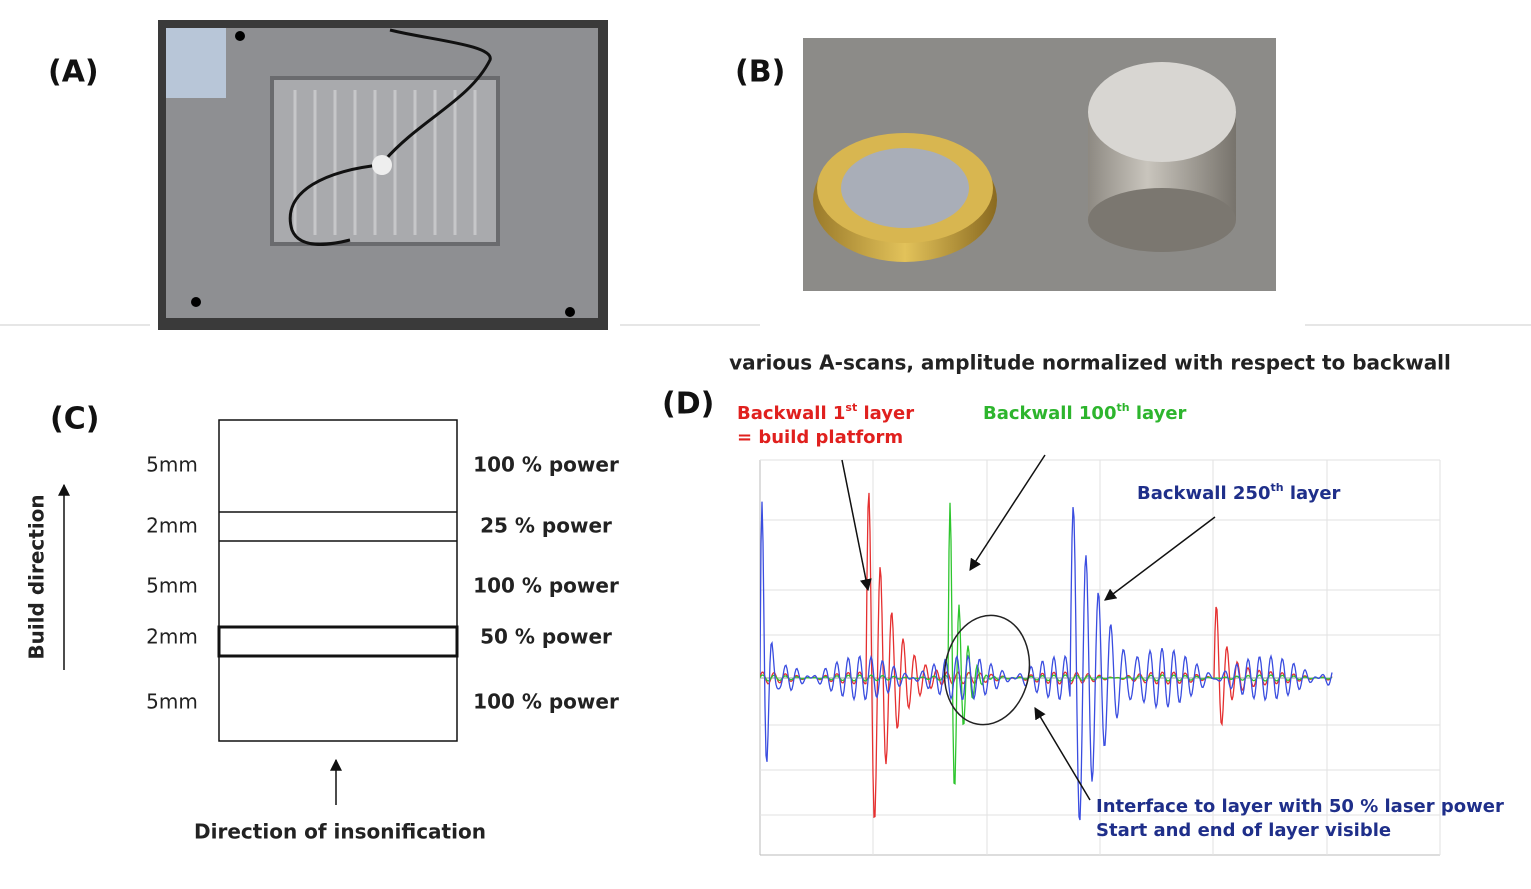 The height and width of the screenshot is (889, 1531). I want to click on annotation: Backwall 100th layer, so click(1085, 413).